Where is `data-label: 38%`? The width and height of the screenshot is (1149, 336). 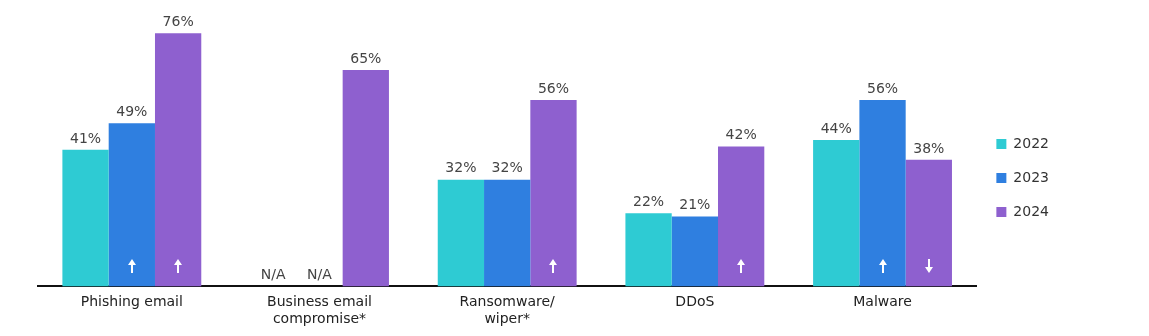
data-label: 38% is located at coordinates (929, 147).